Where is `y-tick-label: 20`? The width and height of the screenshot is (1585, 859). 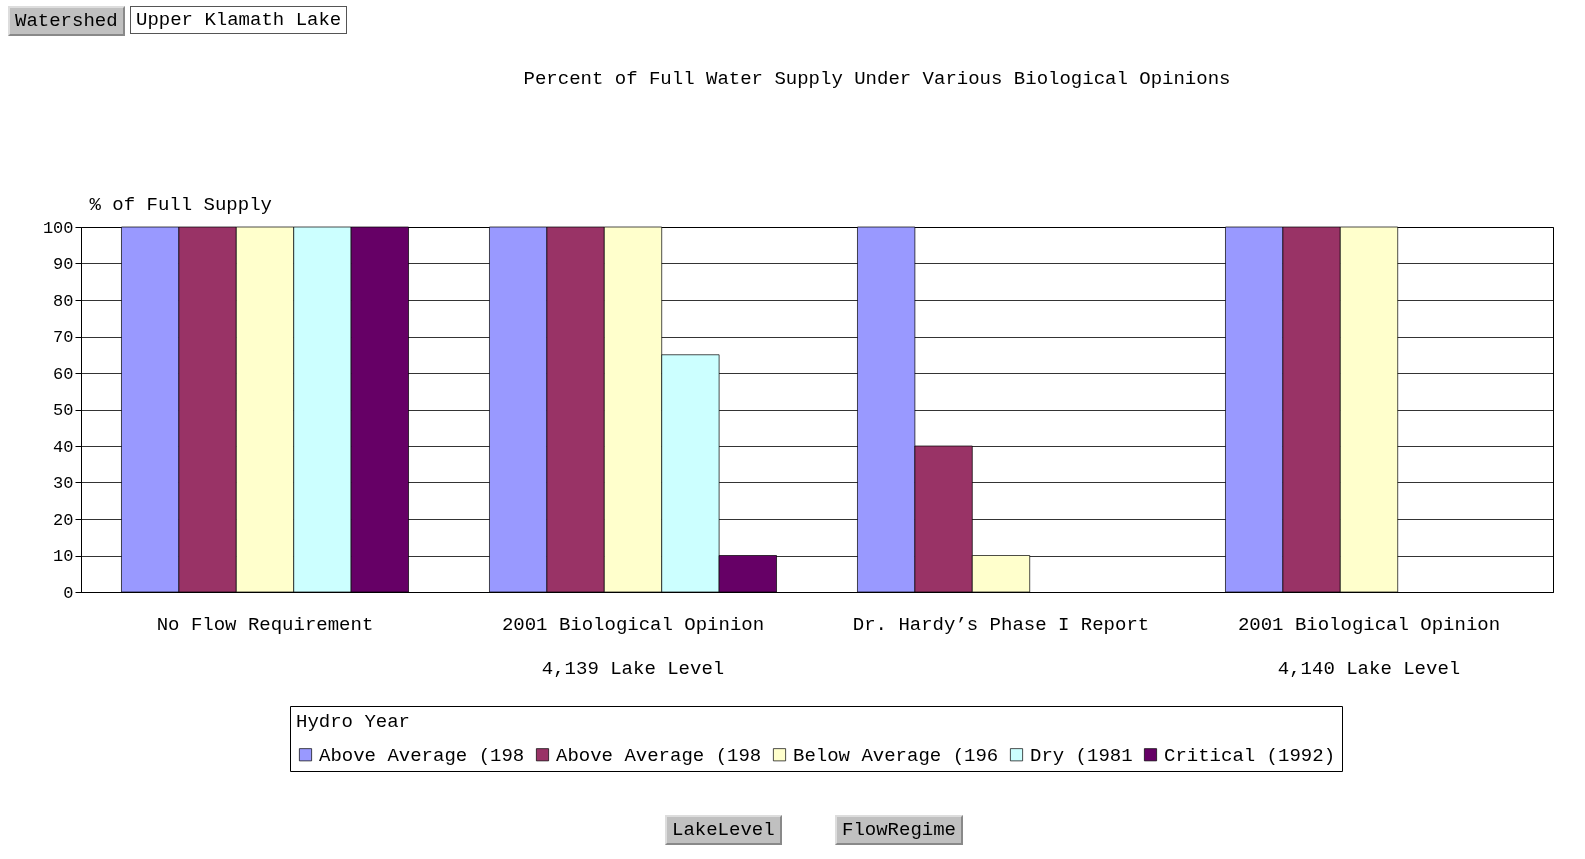
y-tick-label: 20 is located at coordinates (63, 520).